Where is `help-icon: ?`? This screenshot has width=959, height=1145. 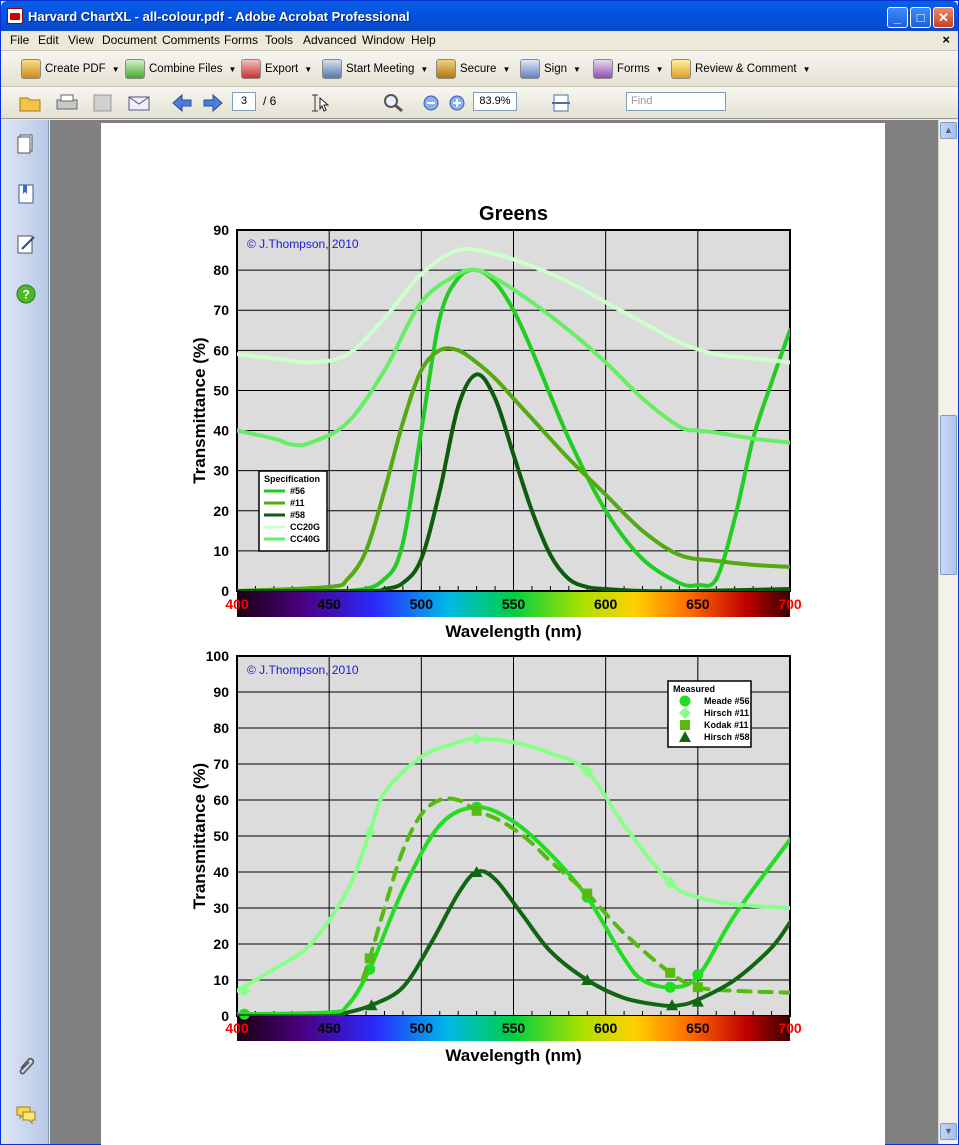
help-icon: ? is located at coordinates (26, 294).